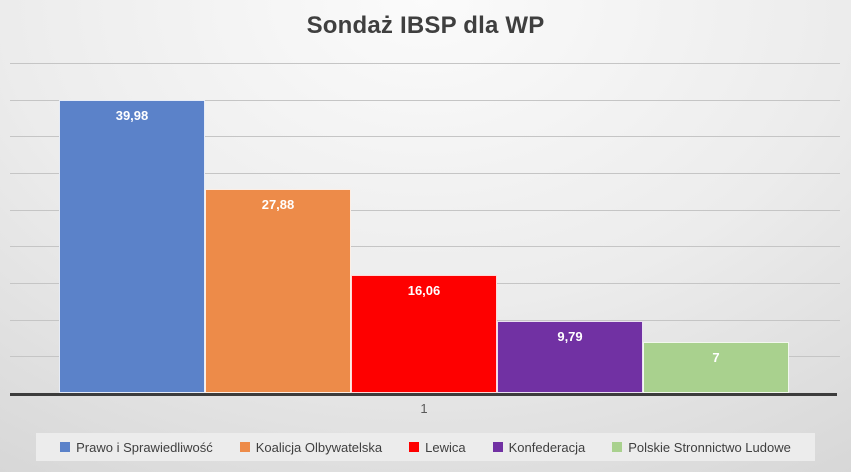  I want to click on bar-value-label: 9,79, so click(570, 337).